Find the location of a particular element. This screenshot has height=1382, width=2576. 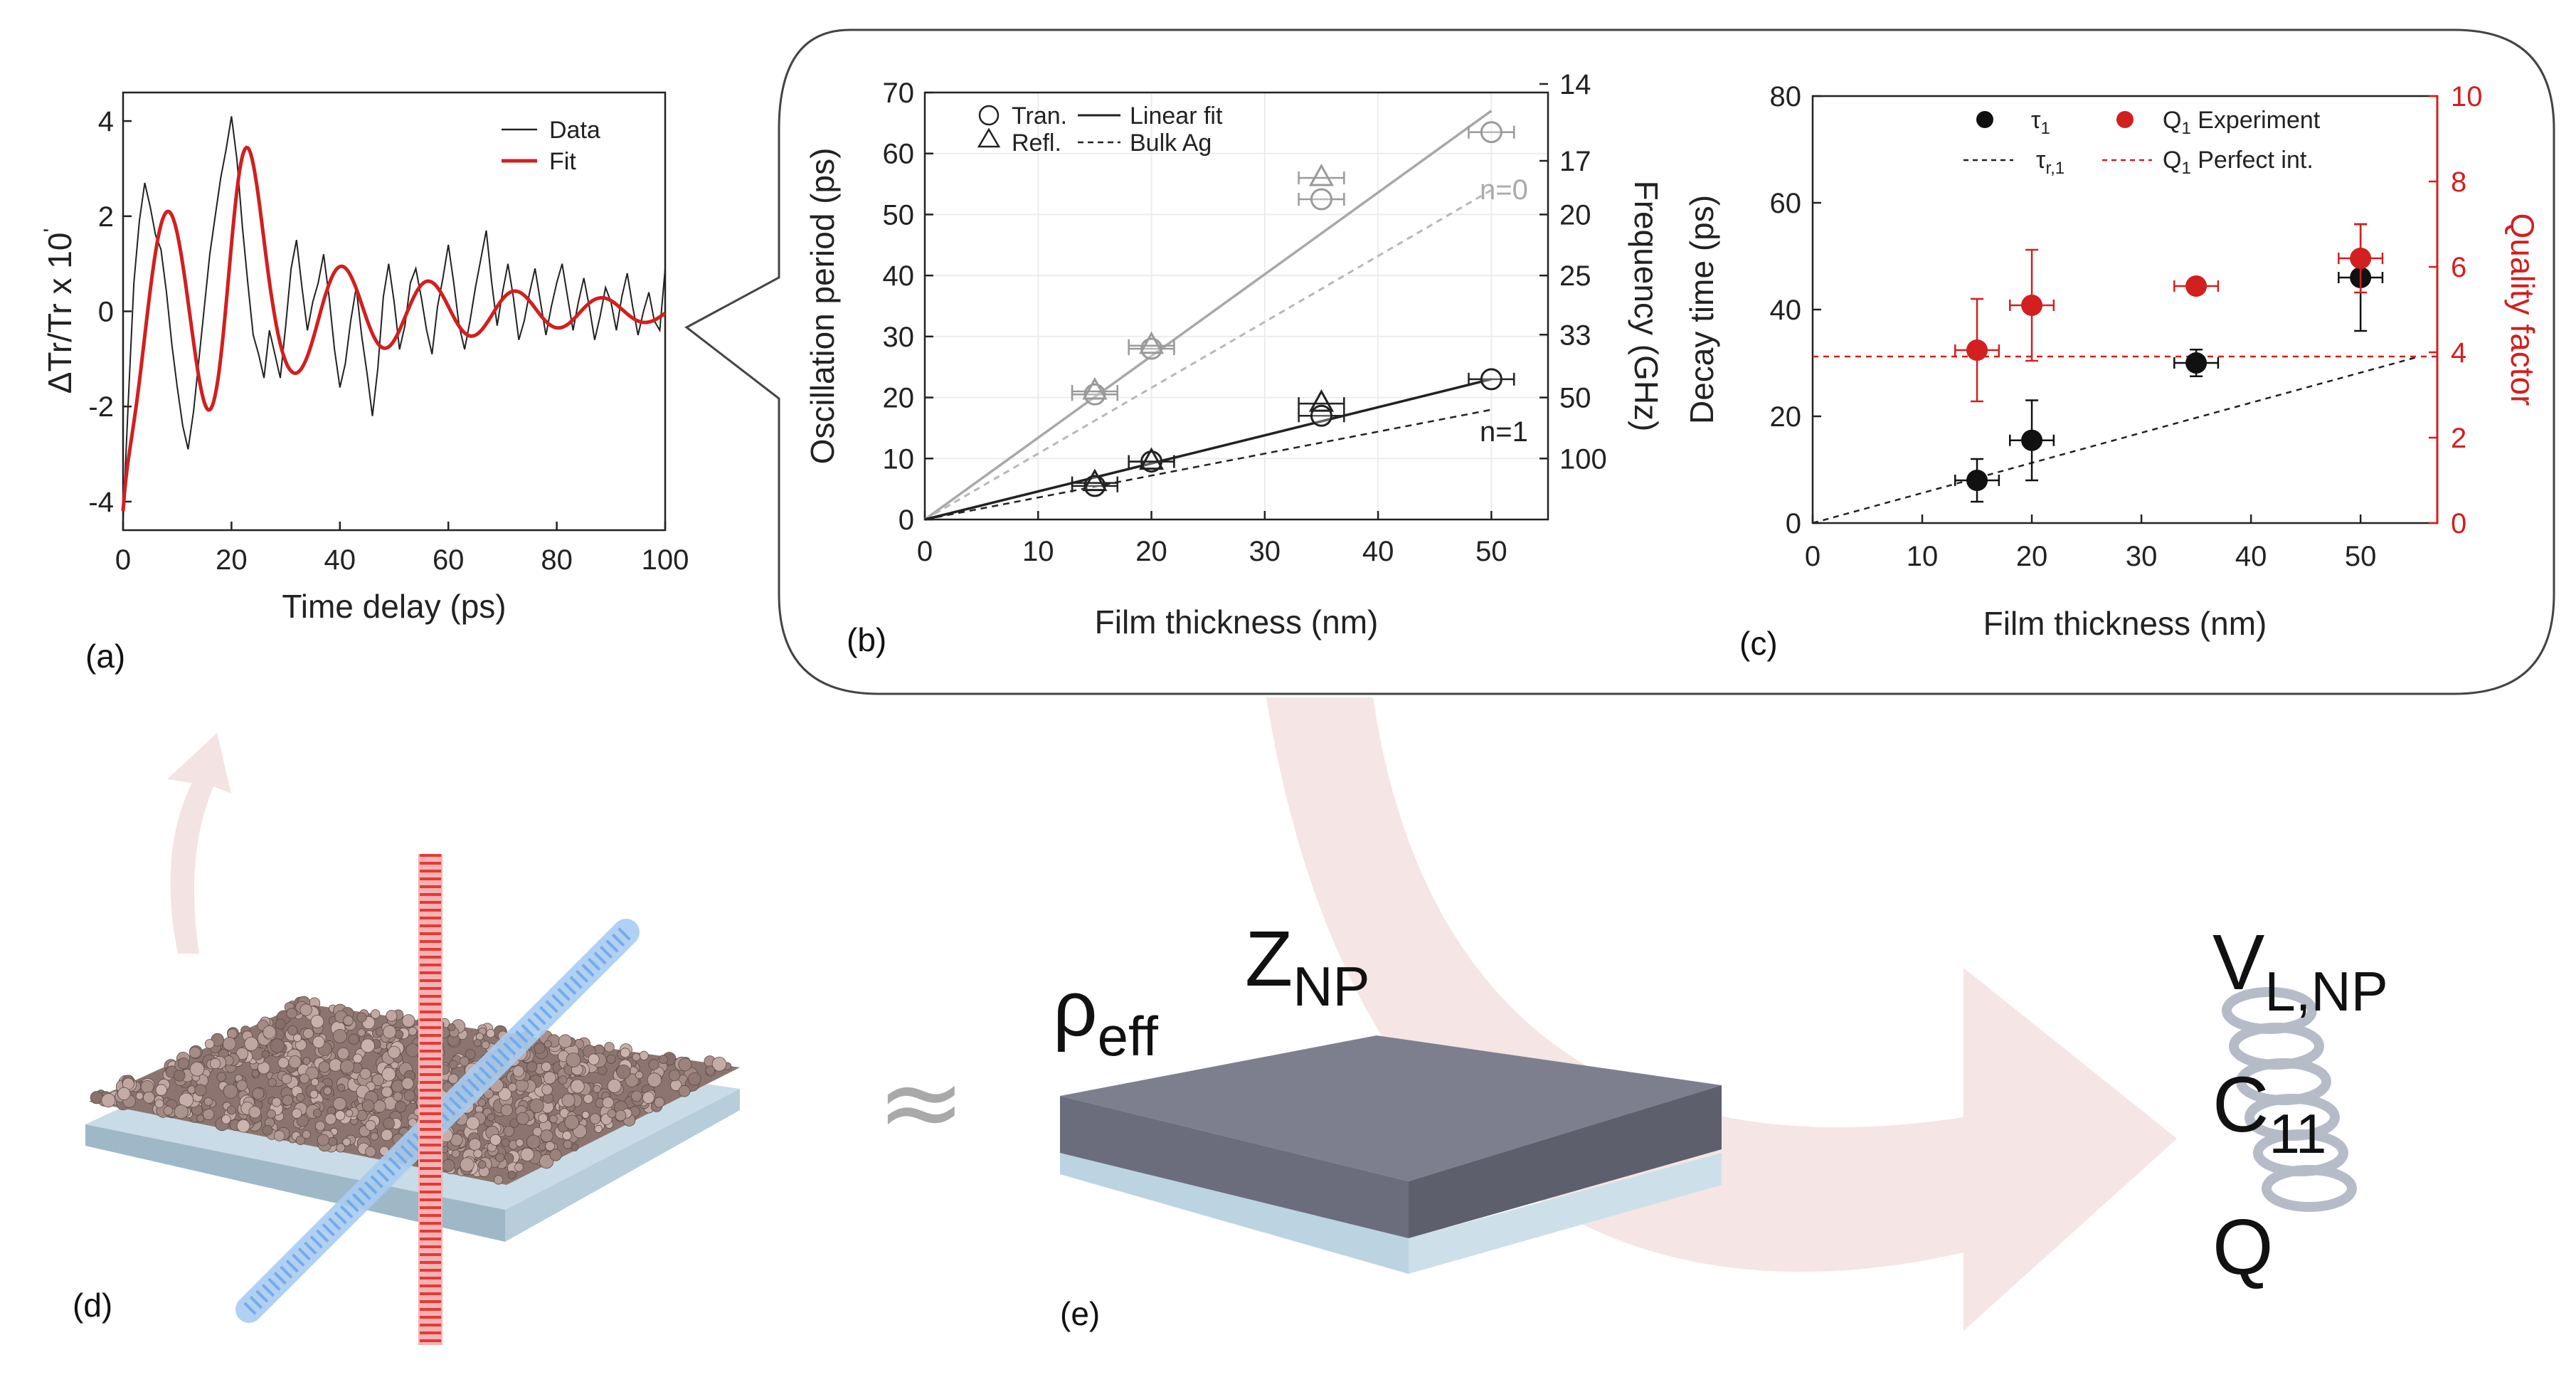

panel-a-fit-line is located at coordinates (394, 328).